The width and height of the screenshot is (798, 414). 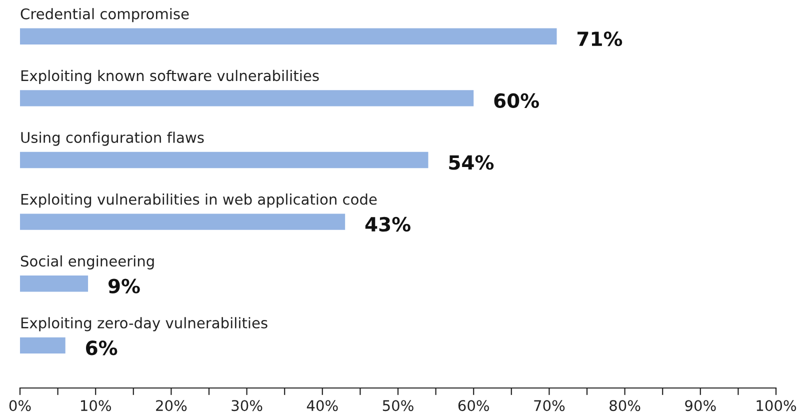 I want to click on y-tick-label: Exploiting vulnerabilities in web application code, so click(x=199, y=201).